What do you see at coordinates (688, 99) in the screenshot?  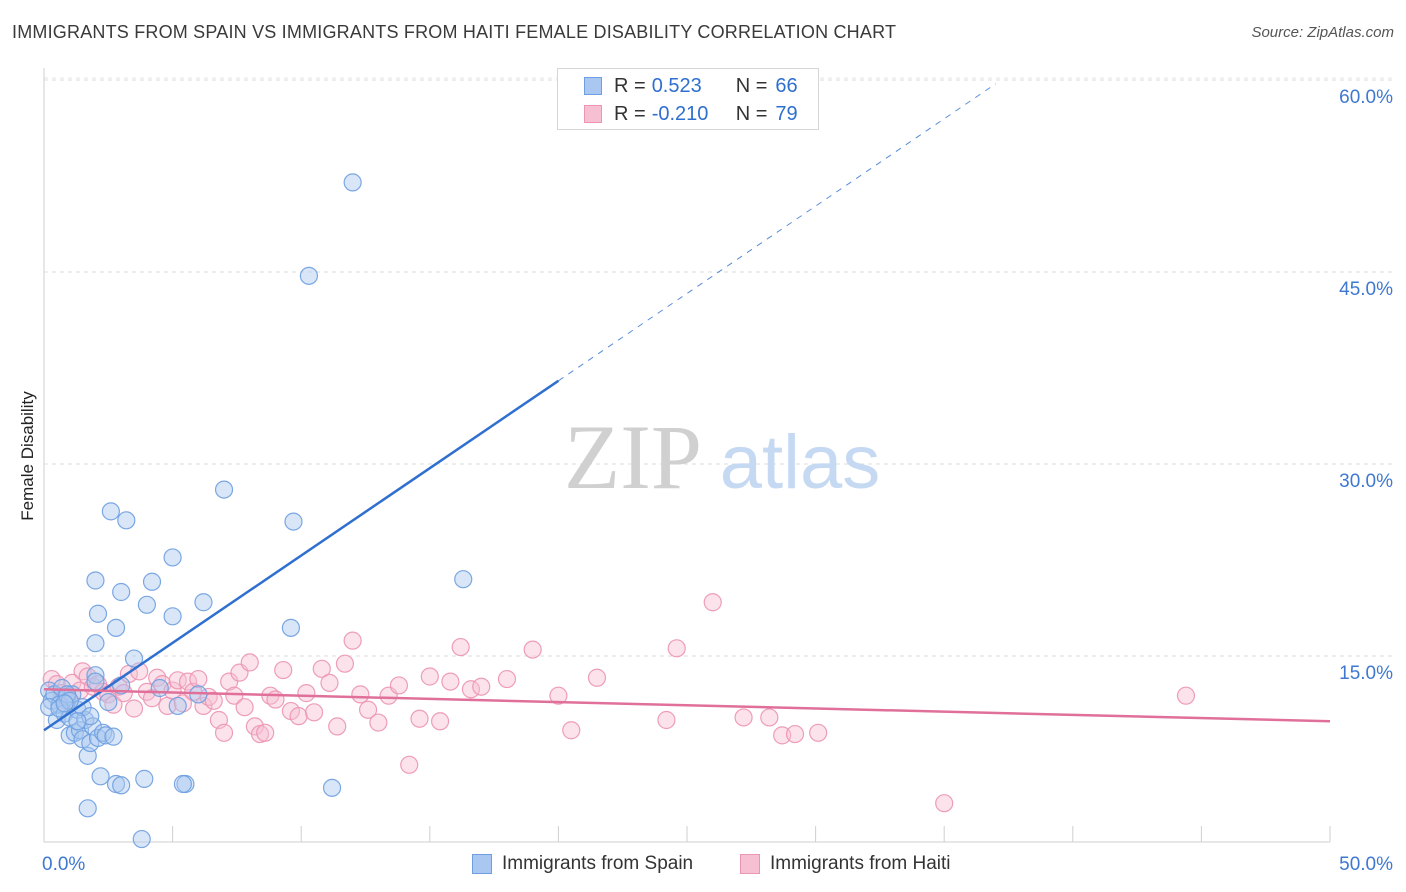 I see `stats-legend: R = 0.523 N = 66 R = -0.210 N = 79` at bounding box center [688, 99].